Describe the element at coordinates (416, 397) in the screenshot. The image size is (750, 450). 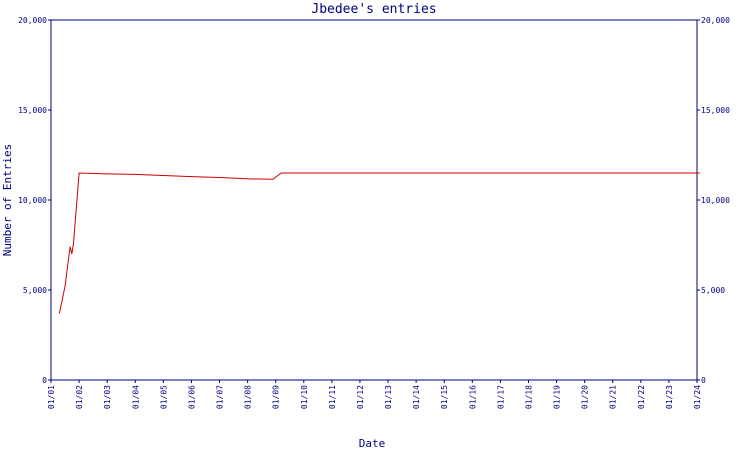
I see `x-tick-label: 01/14` at that location.